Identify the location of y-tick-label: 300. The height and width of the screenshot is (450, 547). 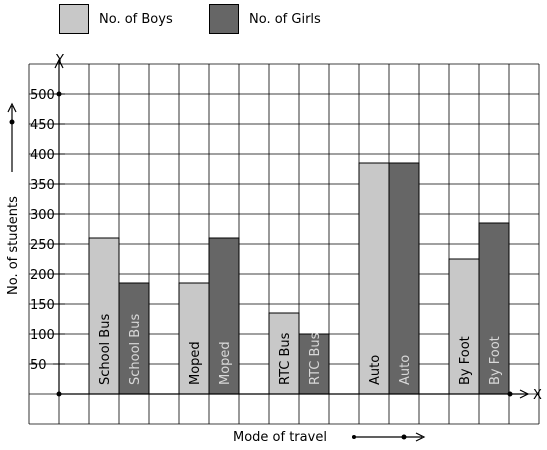
(42, 215).